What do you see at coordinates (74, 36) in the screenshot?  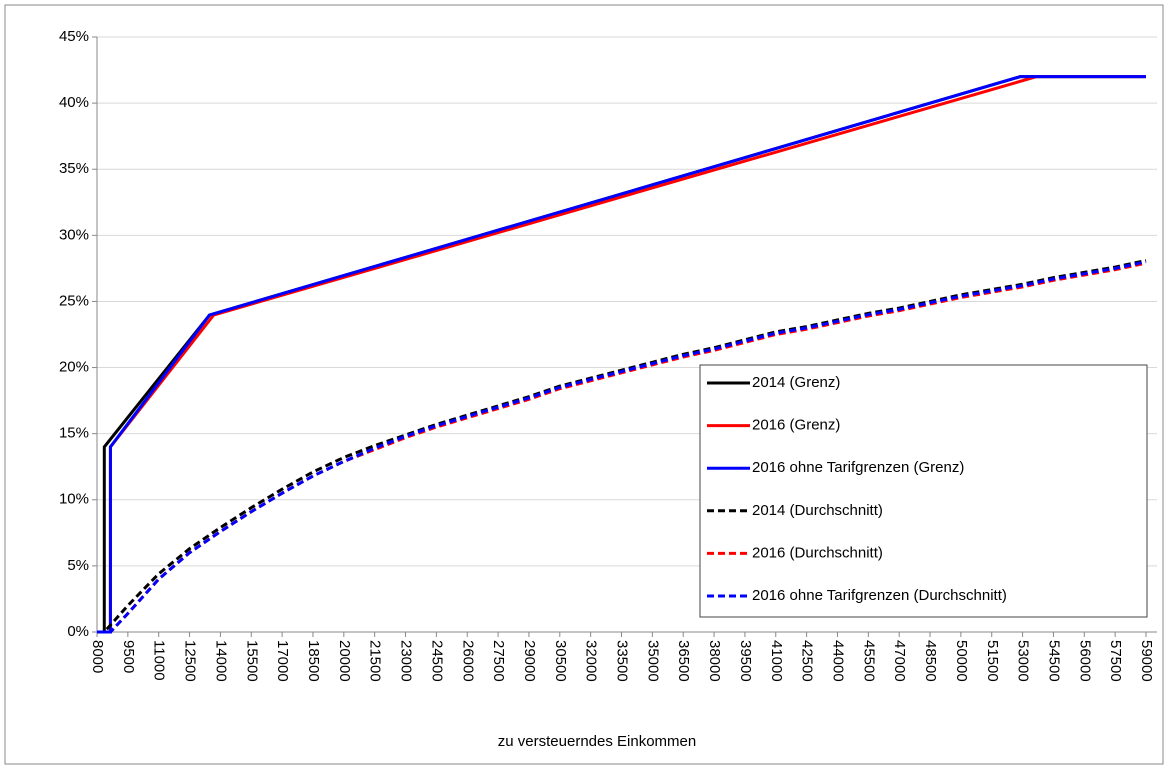 I see `y-tick-label: 45%` at bounding box center [74, 36].